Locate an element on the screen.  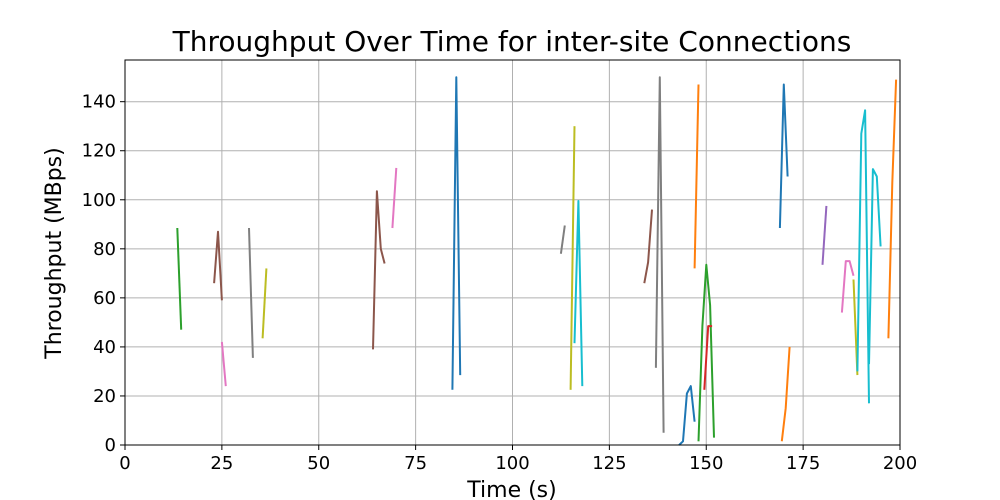
y-tick-label: 120 is located at coordinates (99, 151).